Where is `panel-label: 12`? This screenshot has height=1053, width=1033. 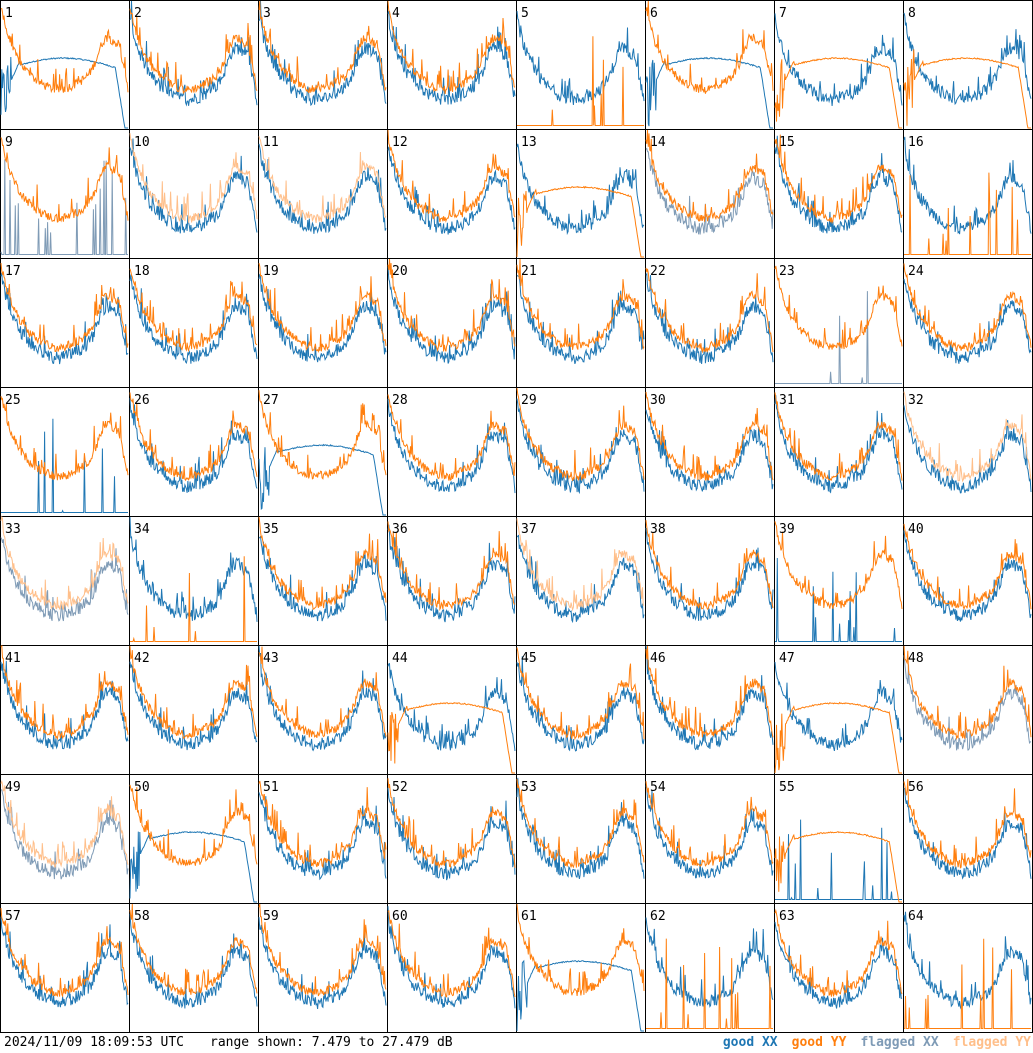 panel-label: 12 is located at coordinates (400, 142).